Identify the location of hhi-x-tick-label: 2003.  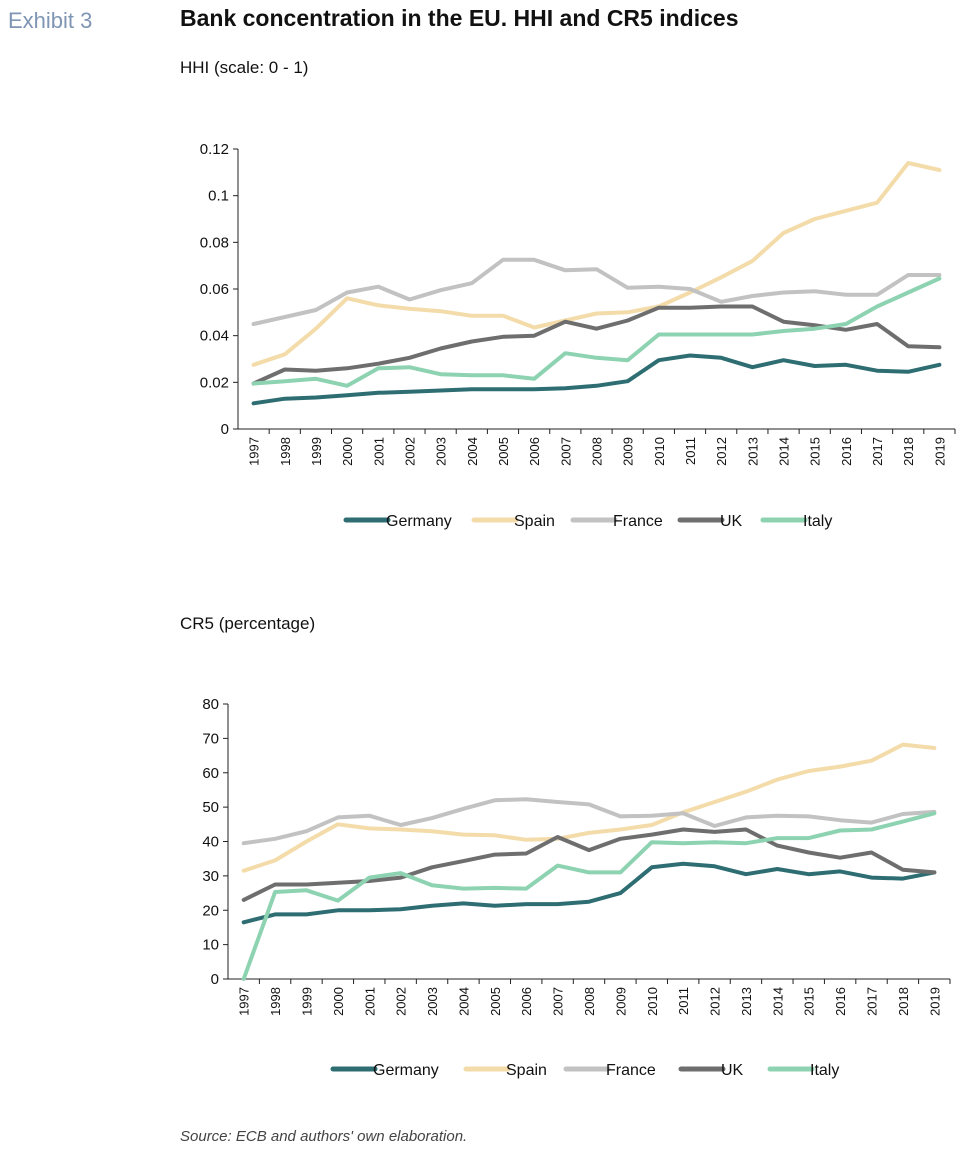
(441, 451).